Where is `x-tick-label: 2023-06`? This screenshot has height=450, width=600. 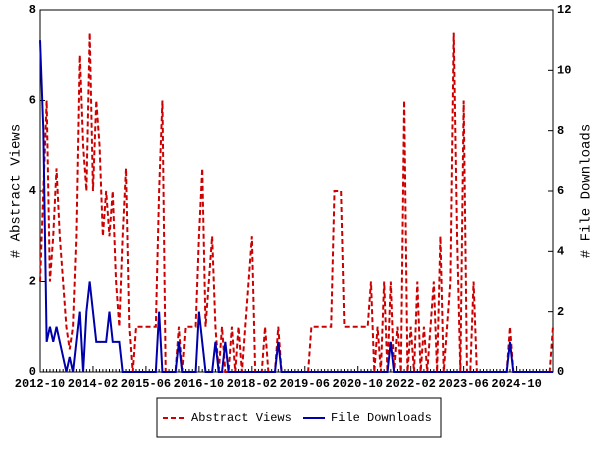
x-tick-label: 2023-06 is located at coordinates (463, 384).